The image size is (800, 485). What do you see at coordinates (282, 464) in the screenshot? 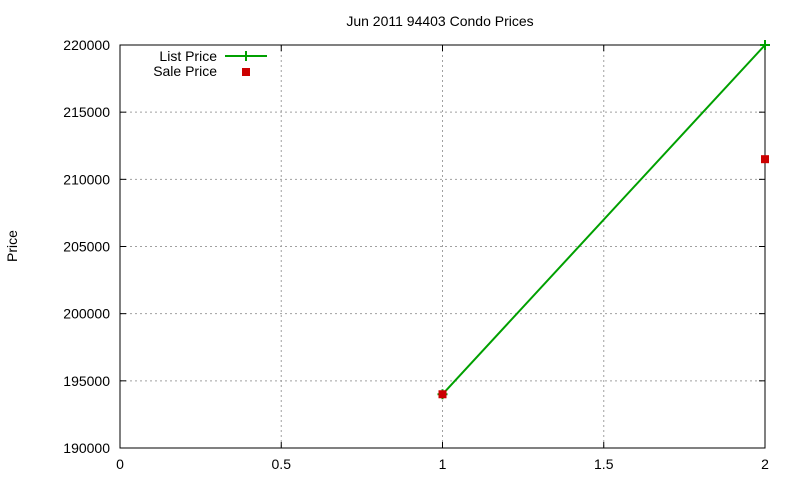
I see `x-tick-label: 0.5` at bounding box center [282, 464].